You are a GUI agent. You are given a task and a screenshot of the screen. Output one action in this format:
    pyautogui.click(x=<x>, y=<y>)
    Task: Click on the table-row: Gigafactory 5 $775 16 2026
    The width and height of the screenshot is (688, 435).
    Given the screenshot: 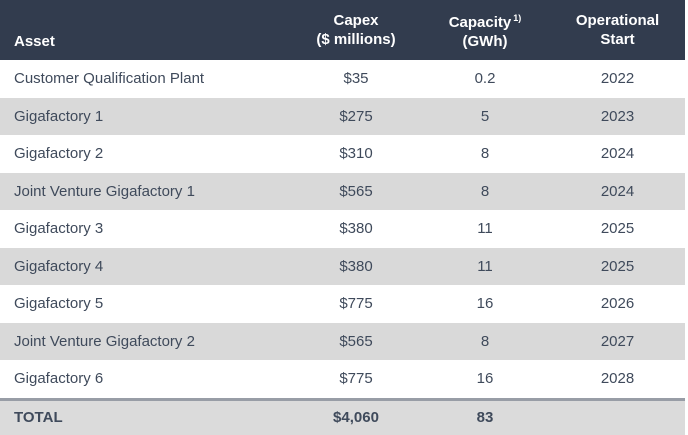 What is the action you would take?
    pyautogui.click(x=342, y=304)
    